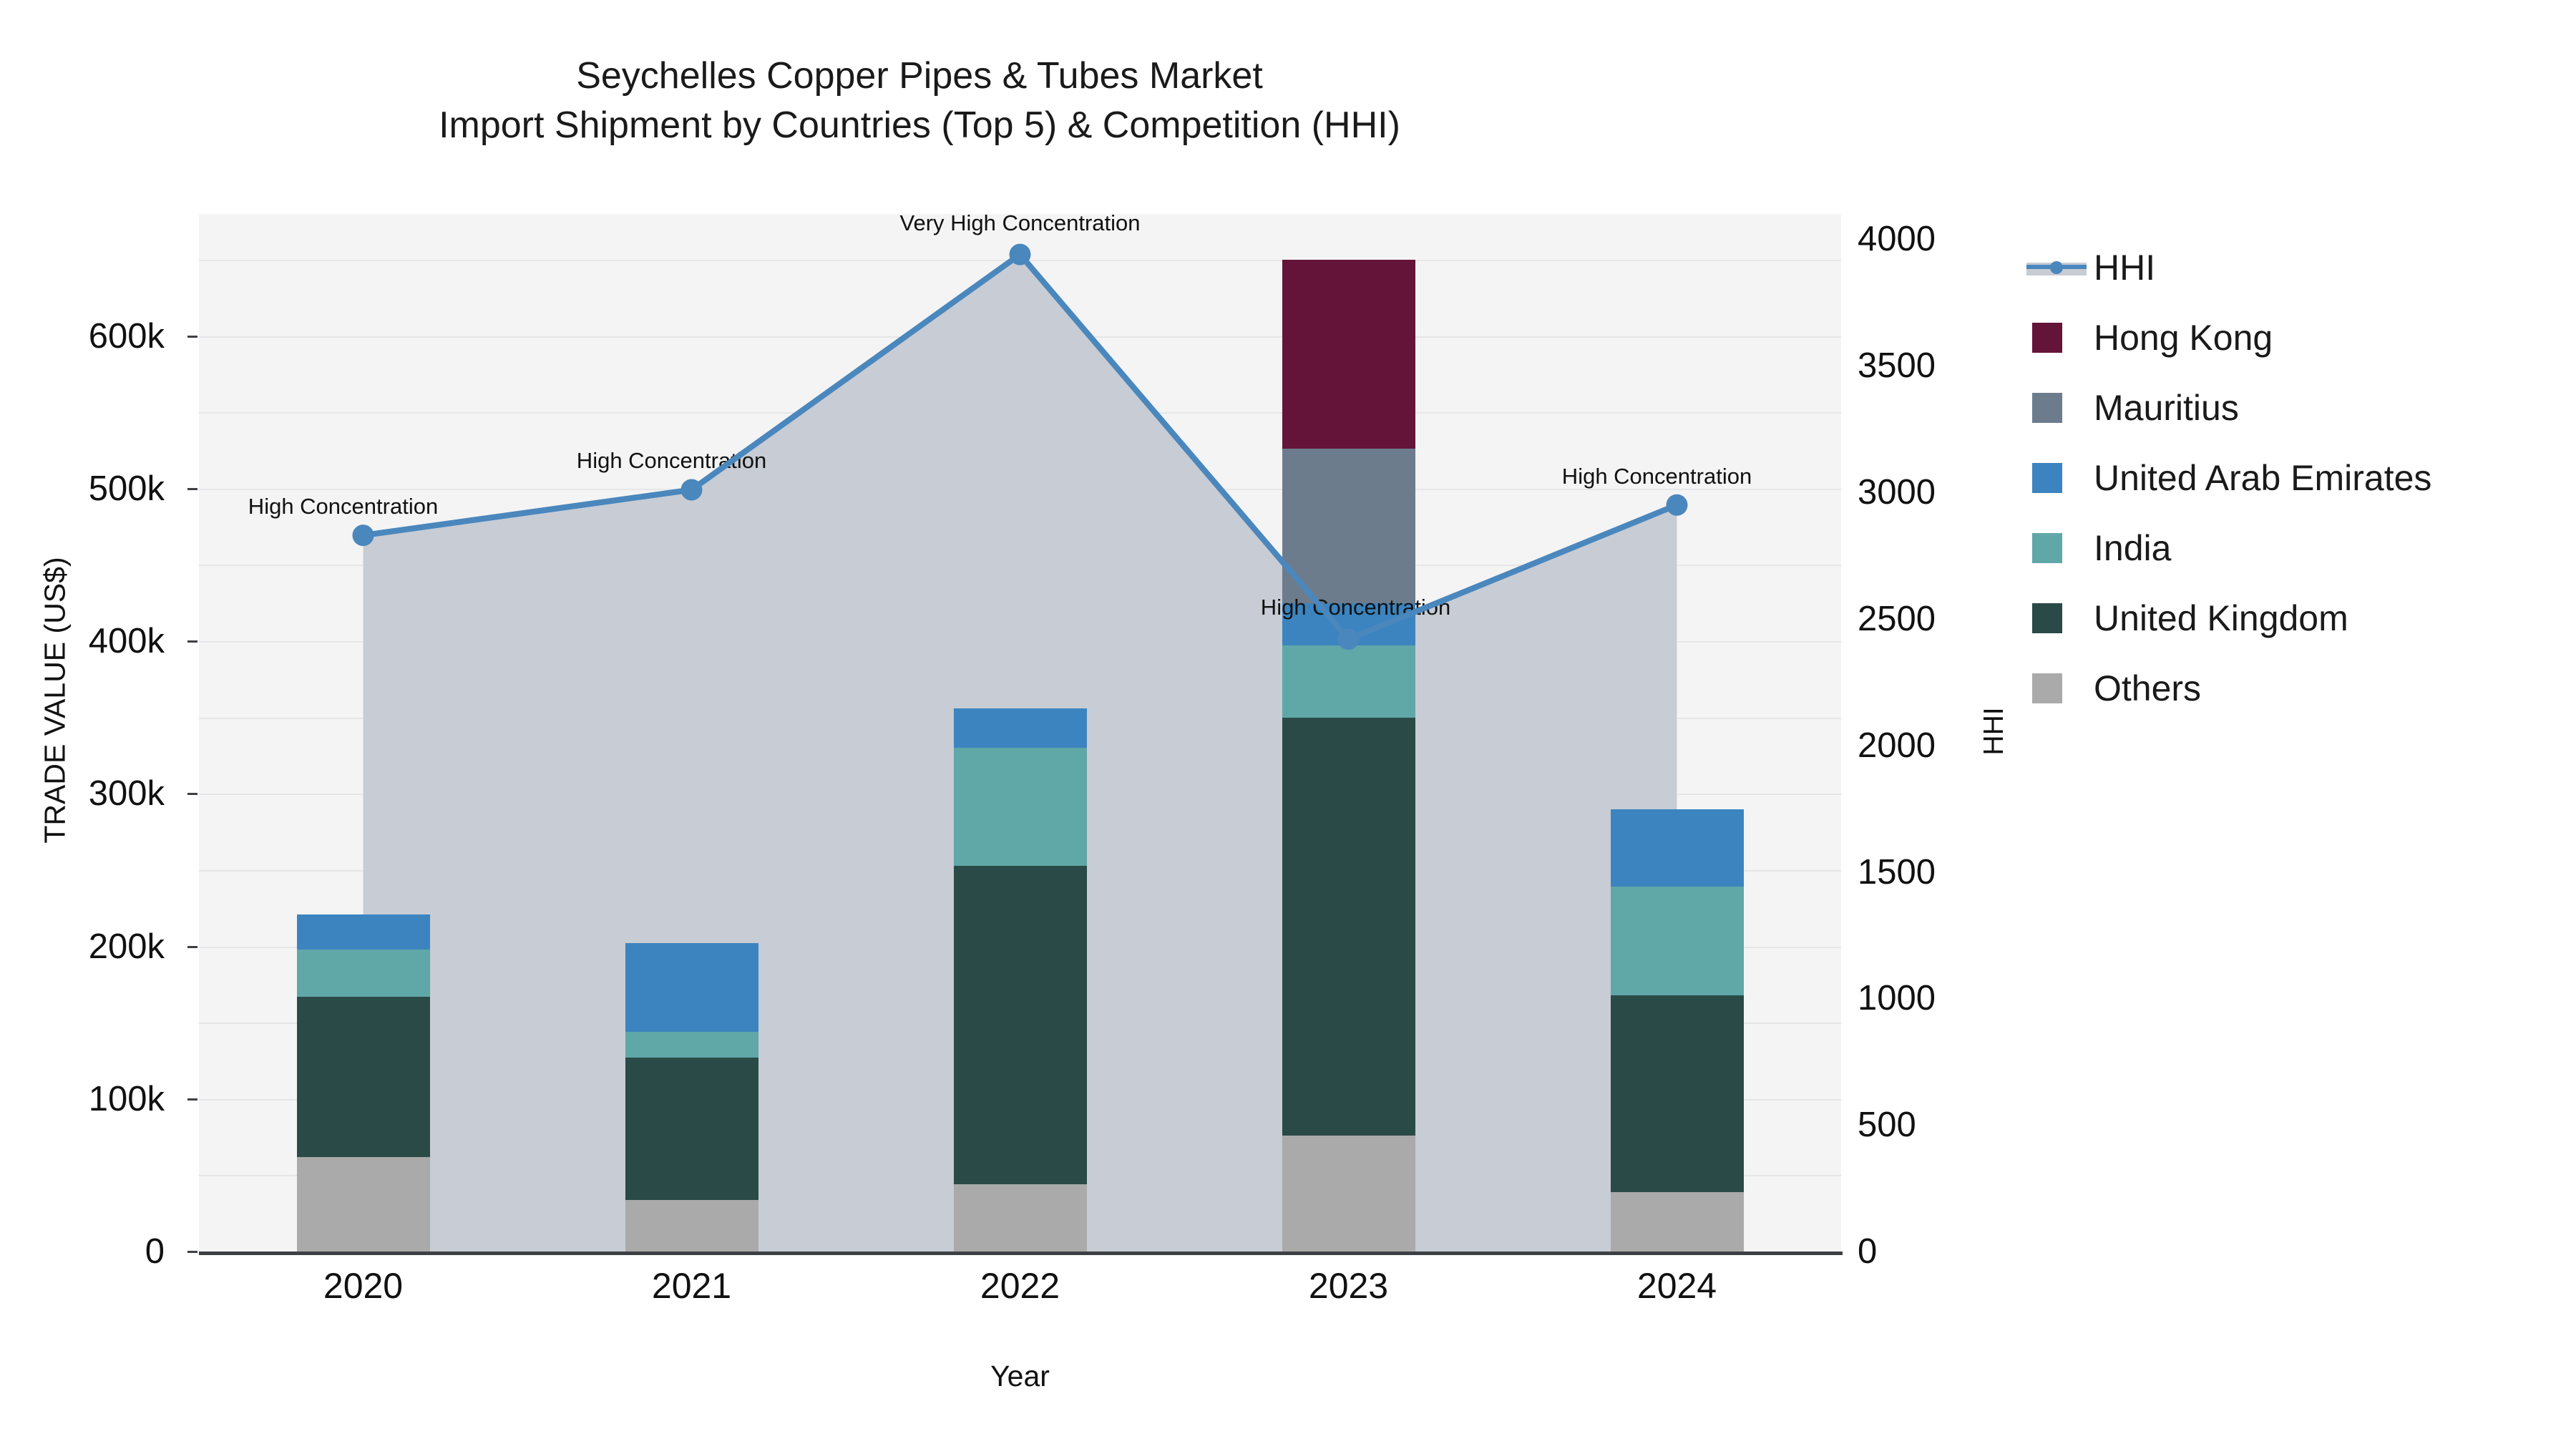 Image resolution: width=2576 pixels, height=1449 pixels. What do you see at coordinates (343, 506) in the screenshot?
I see `concentration-annotation-2020: High Concentration` at bounding box center [343, 506].